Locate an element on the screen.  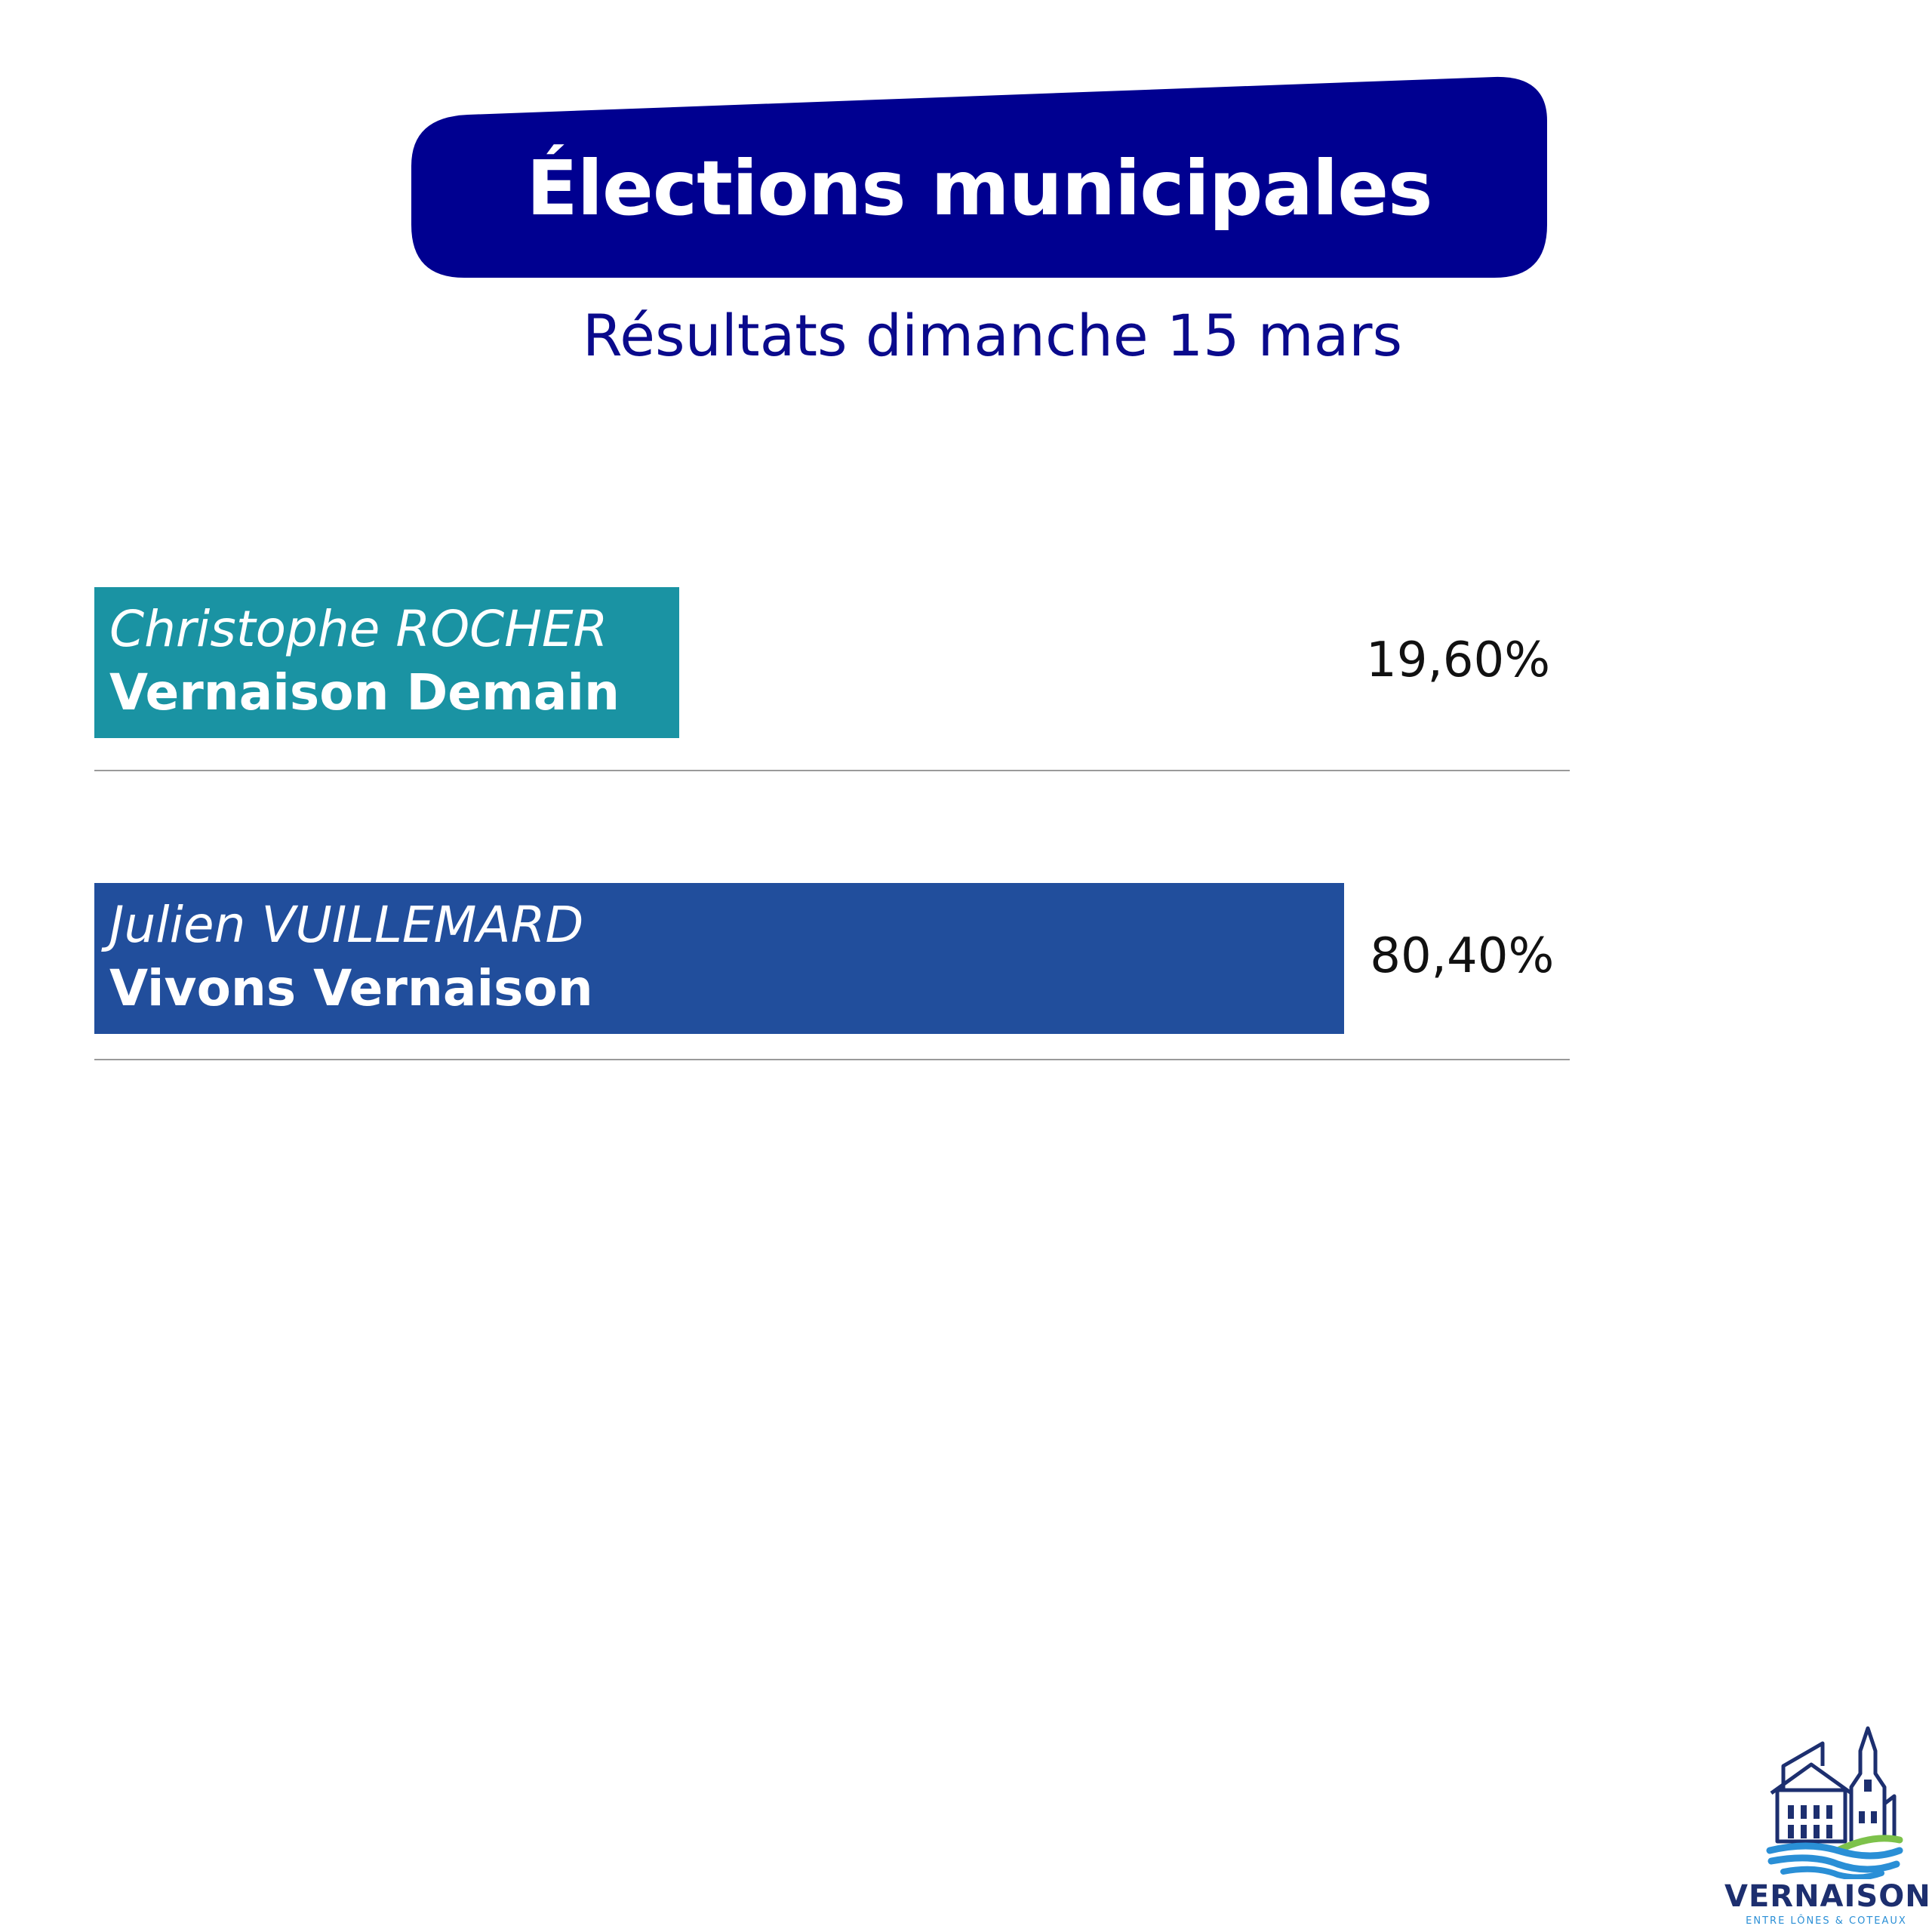
title-banner-shape is located at coordinates (979, 177).